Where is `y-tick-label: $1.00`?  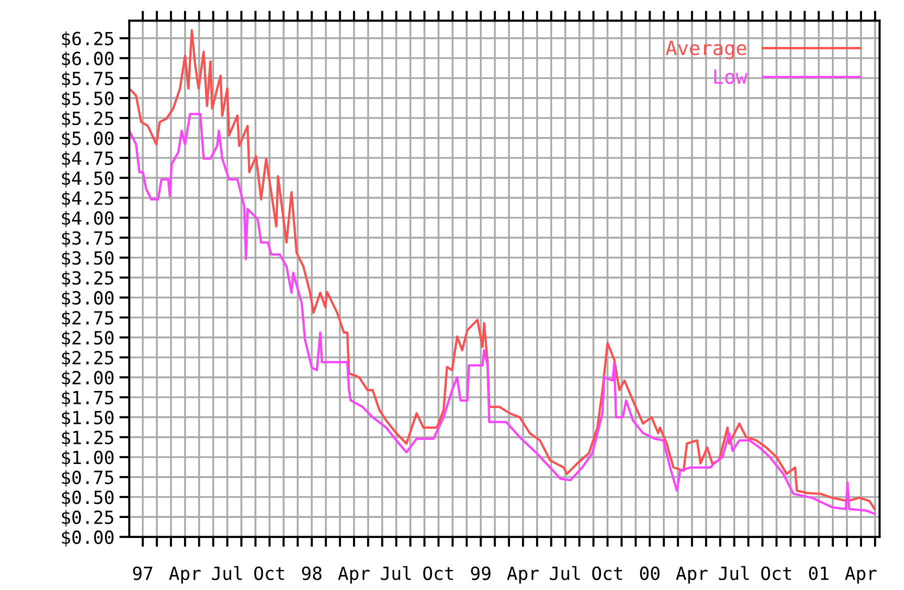 y-tick-label: $1.00 is located at coordinates (88, 458).